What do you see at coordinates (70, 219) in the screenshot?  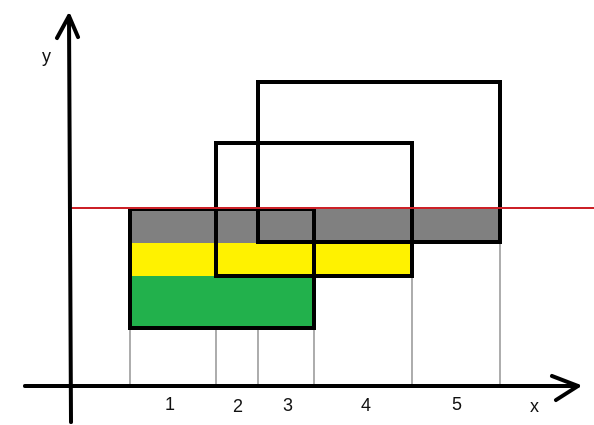 I see `y-axis` at bounding box center [70, 219].